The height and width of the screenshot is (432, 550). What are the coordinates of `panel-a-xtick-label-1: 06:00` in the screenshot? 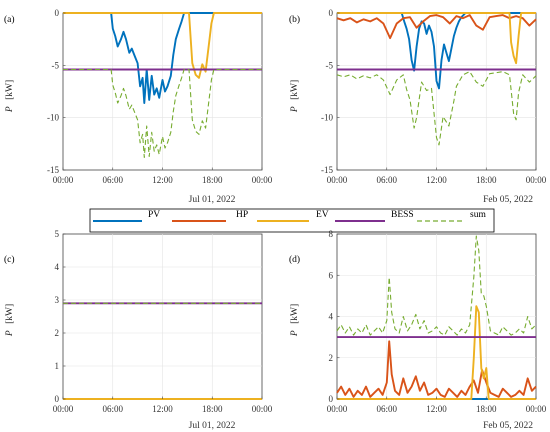 It's located at (112, 180).